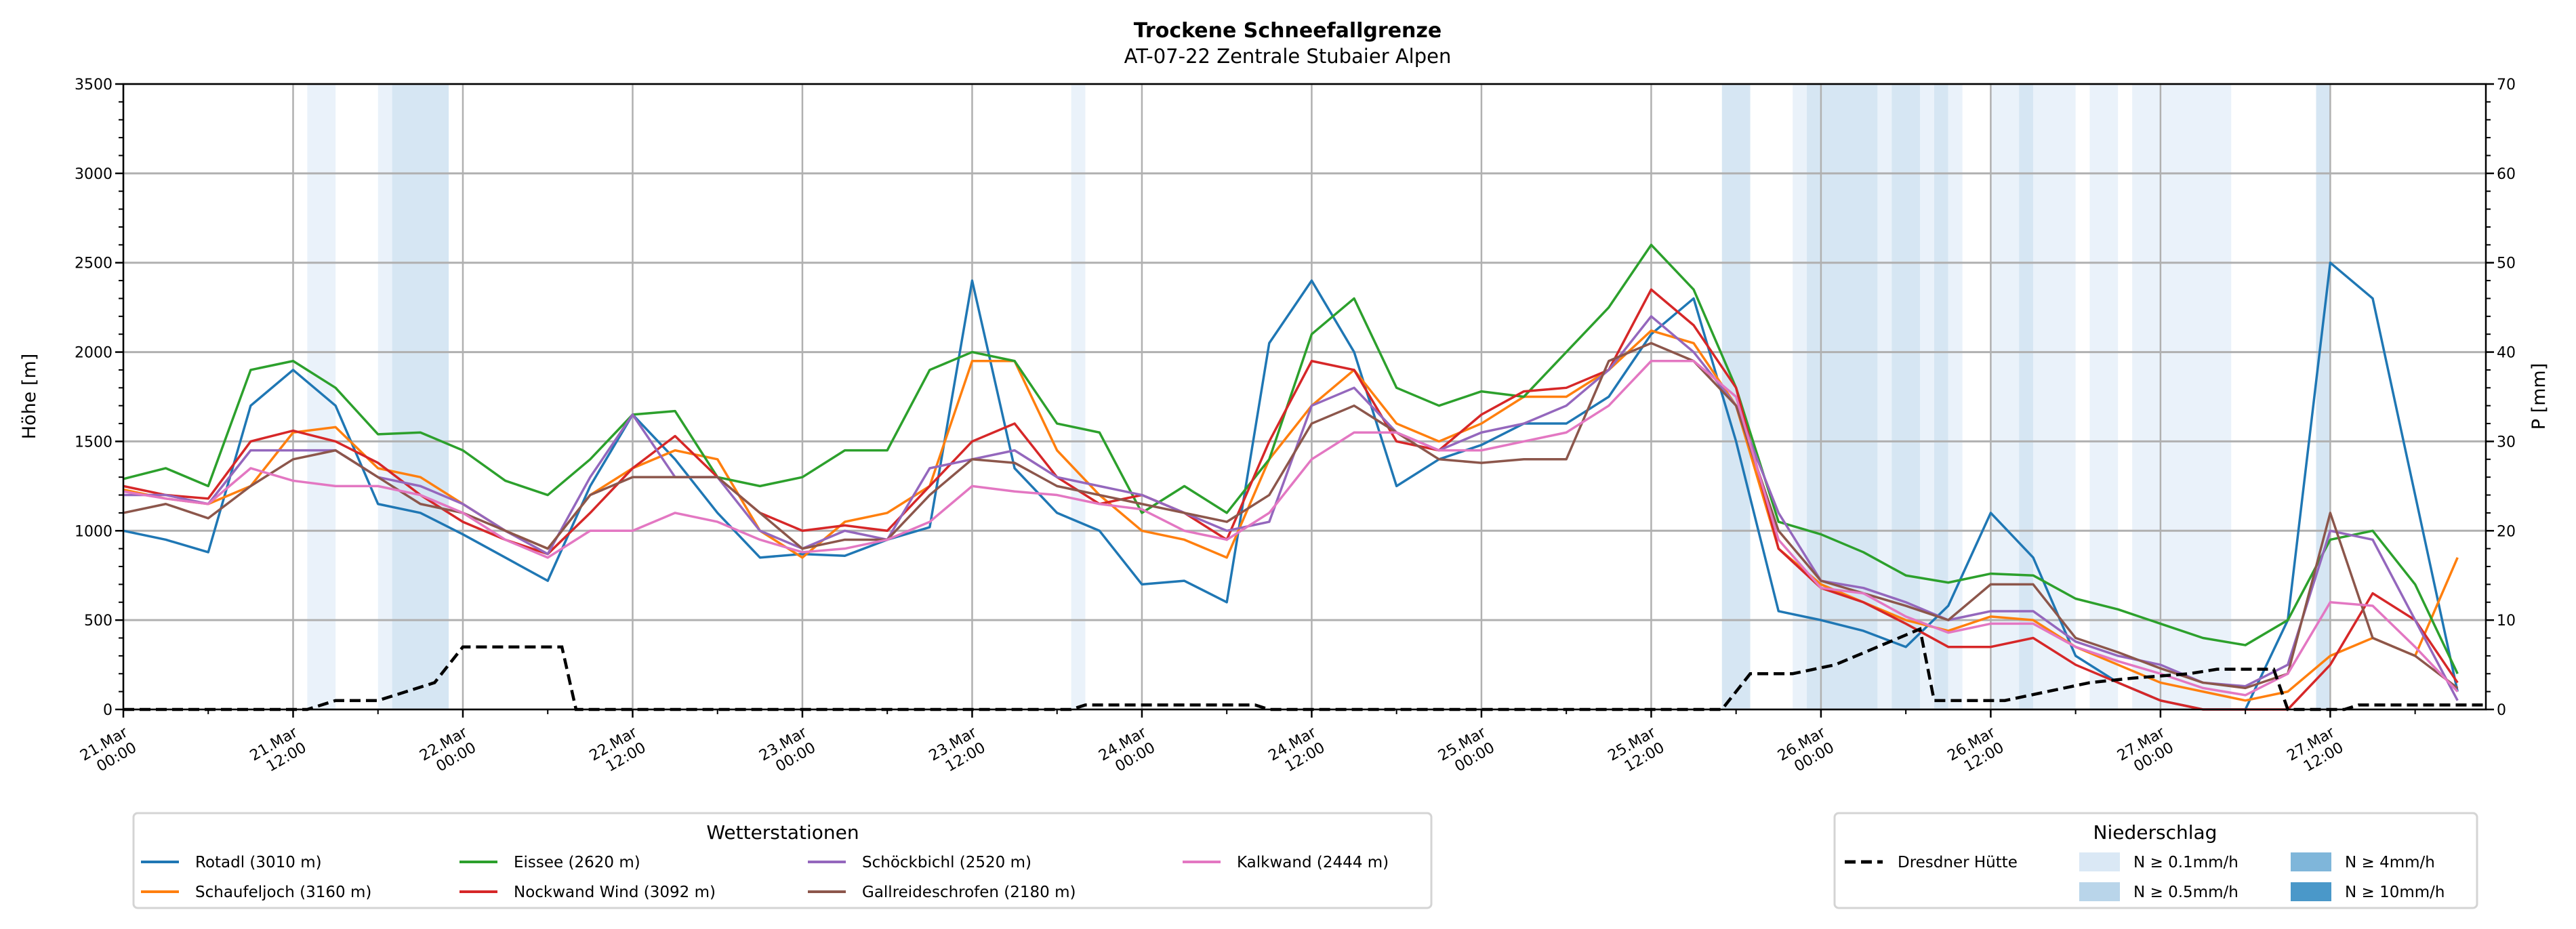  I want to click on y-right-tick-label: 70, so click(2506, 85).